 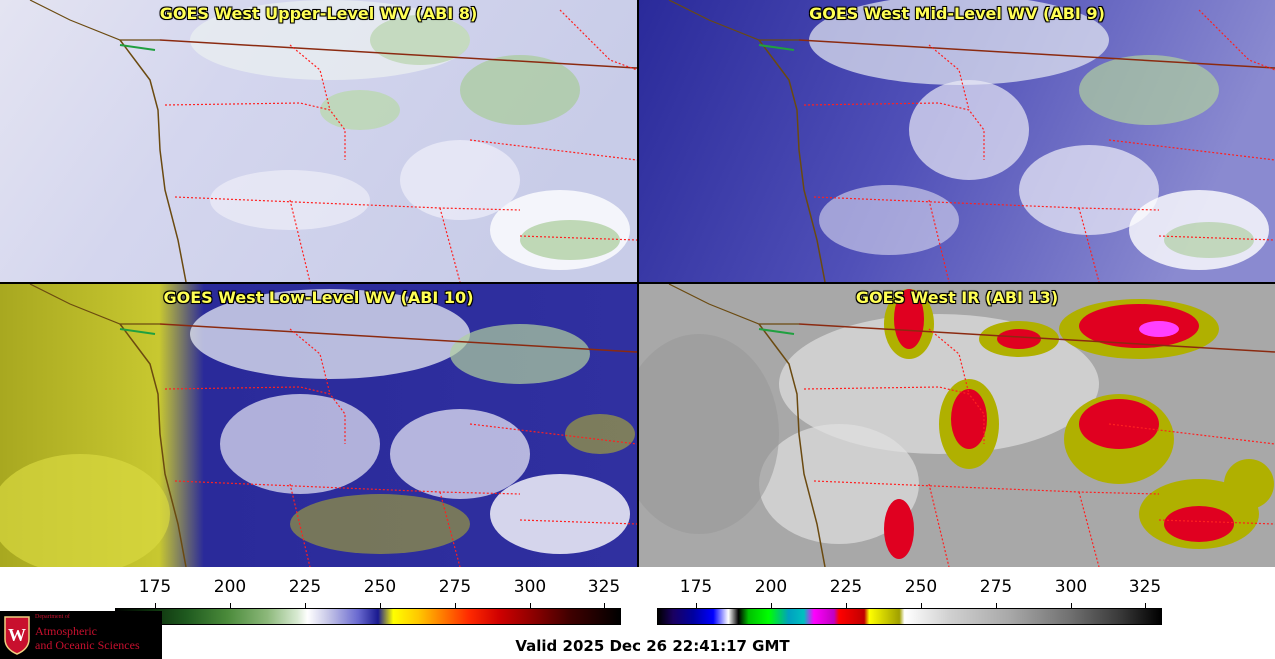 I want to click on colorbar-right-tick: 200, so click(x=771, y=587).